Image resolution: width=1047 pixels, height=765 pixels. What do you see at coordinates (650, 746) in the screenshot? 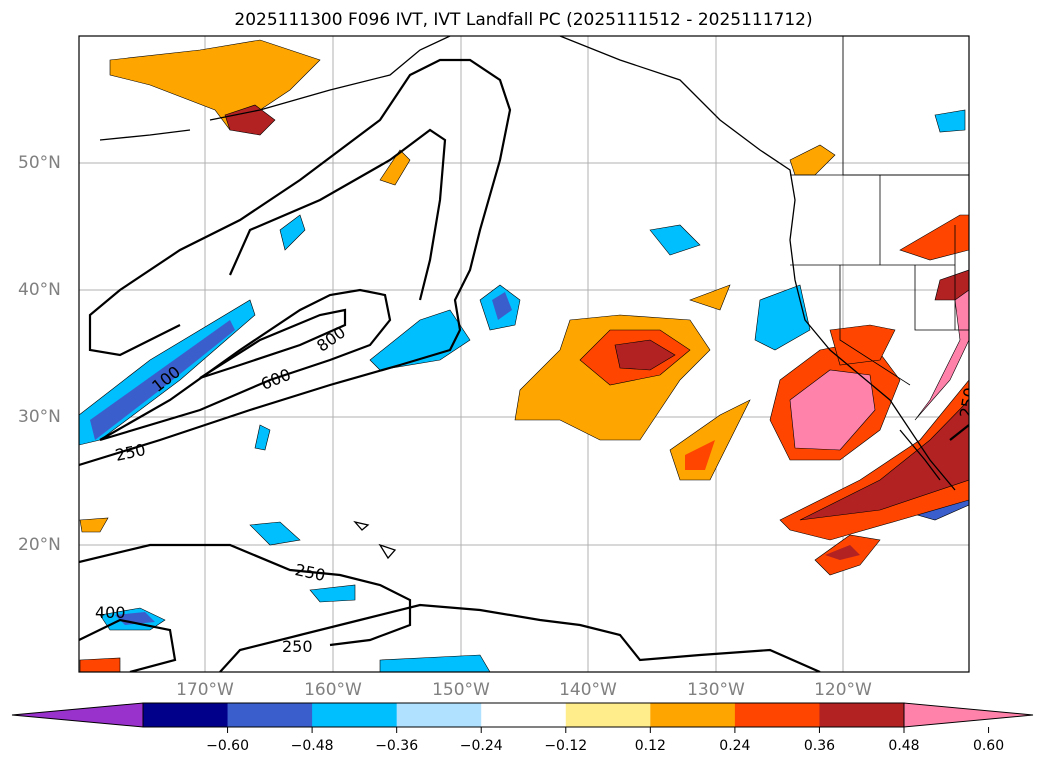
I see `colorbar-tick-label: 0.12` at bounding box center [650, 746].